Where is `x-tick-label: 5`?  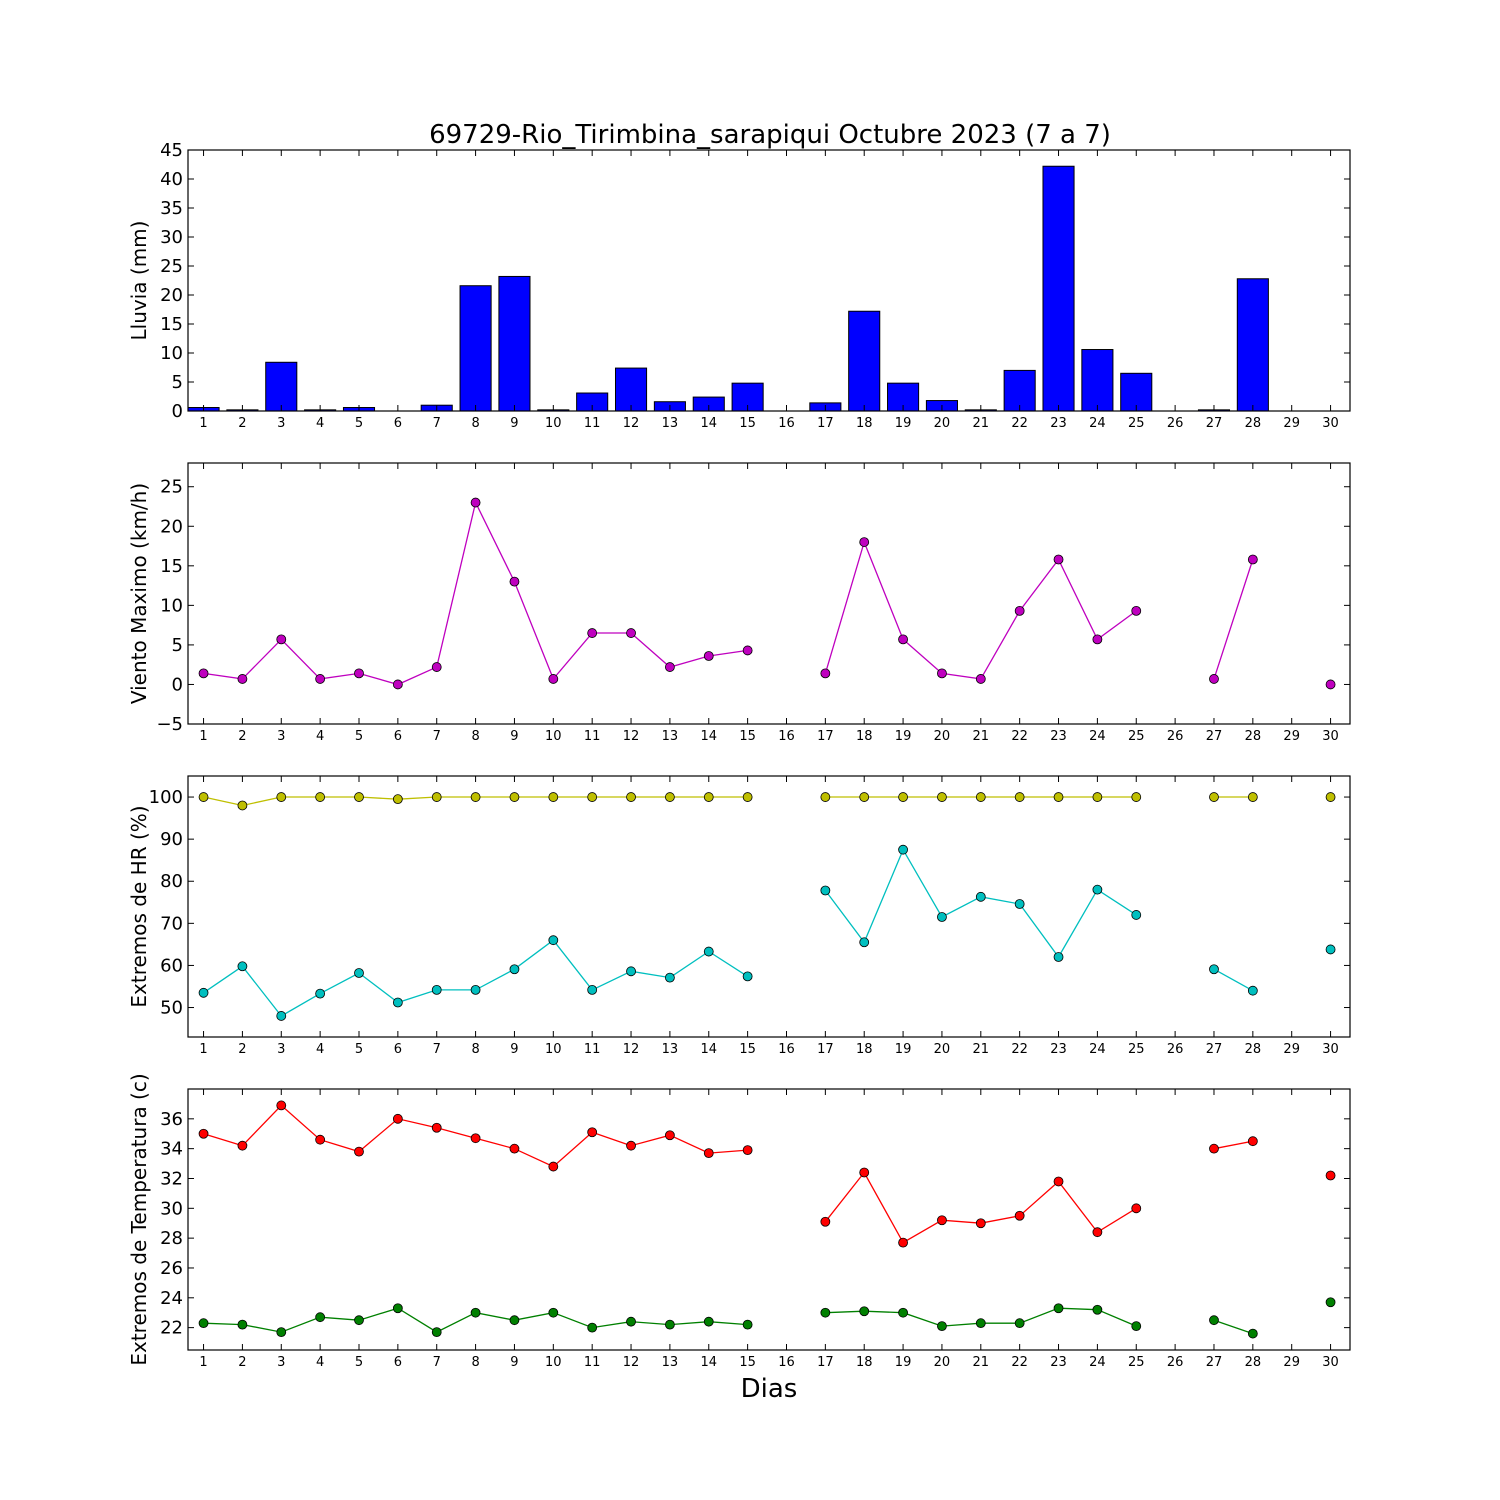
x-tick-label: 5 is located at coordinates (359, 423).